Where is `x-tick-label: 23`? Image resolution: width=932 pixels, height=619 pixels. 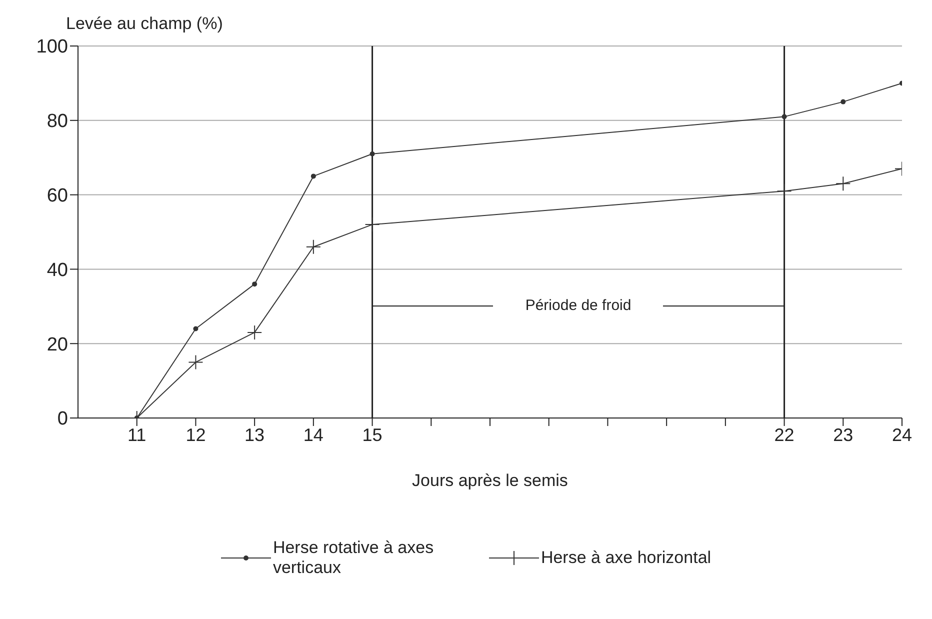
x-tick-label: 23 is located at coordinates (843, 434).